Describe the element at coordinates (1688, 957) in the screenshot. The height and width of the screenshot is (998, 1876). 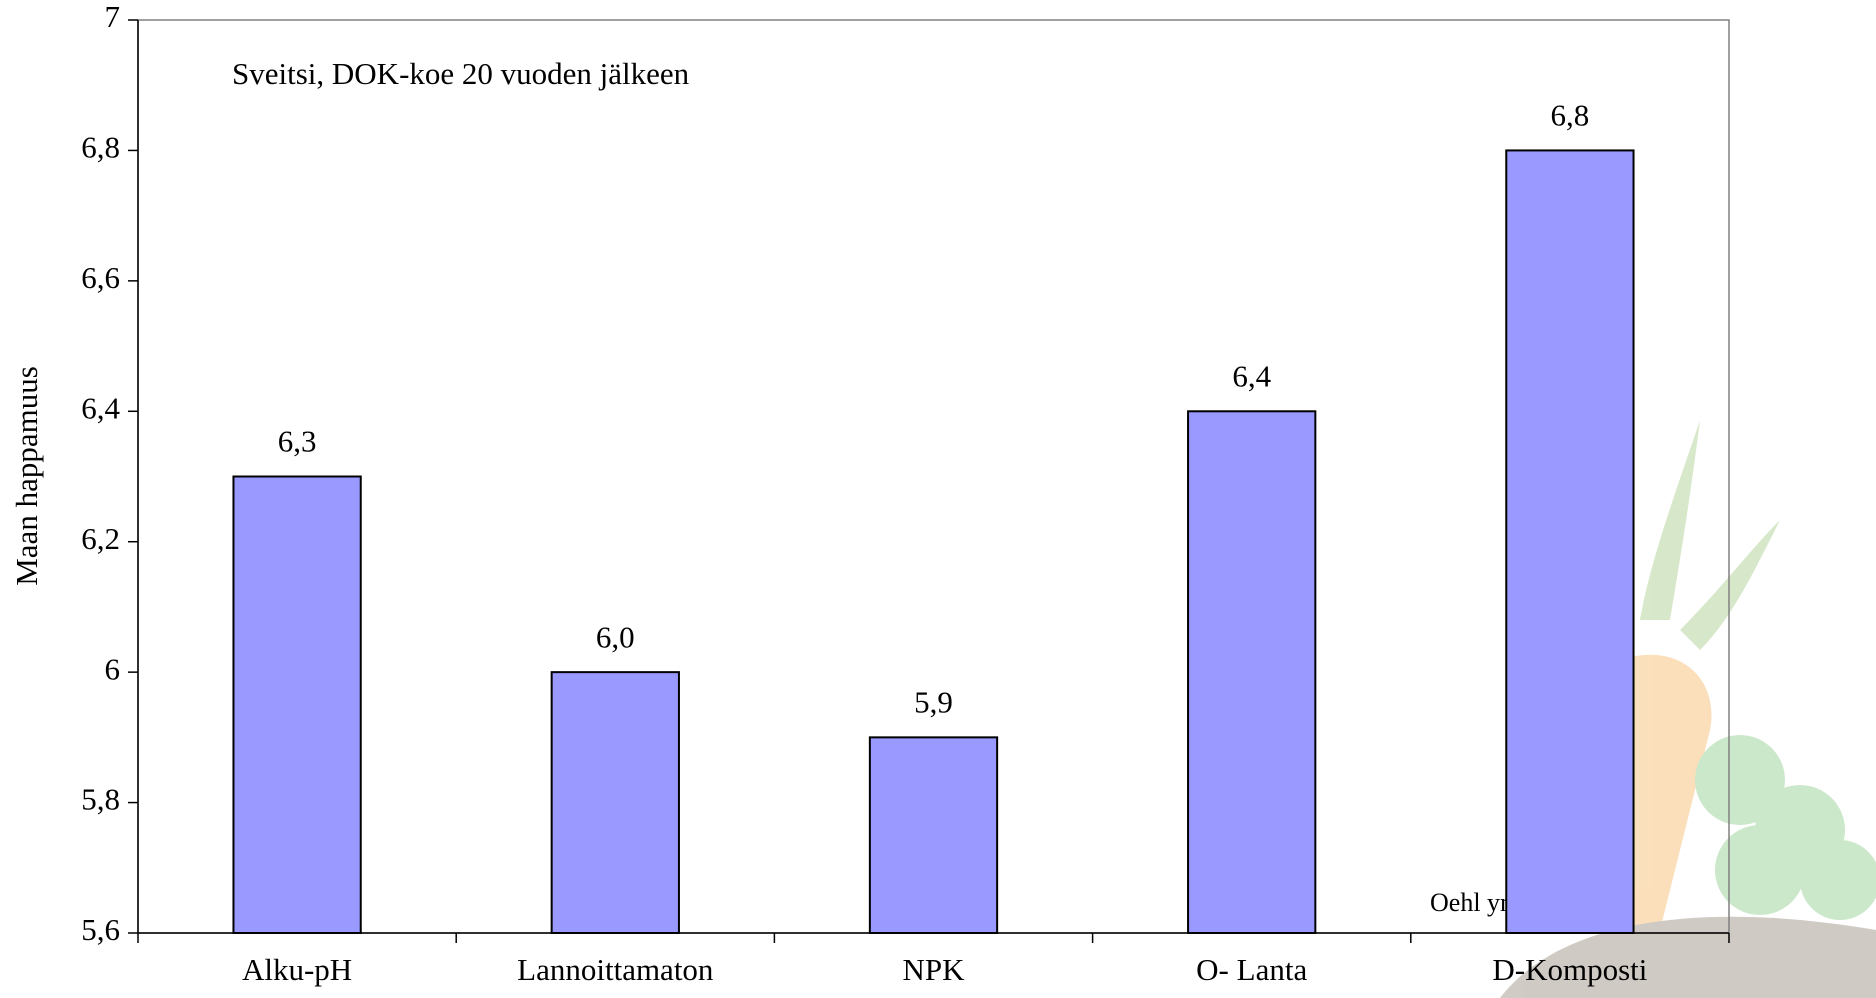
I see `soil` at that location.